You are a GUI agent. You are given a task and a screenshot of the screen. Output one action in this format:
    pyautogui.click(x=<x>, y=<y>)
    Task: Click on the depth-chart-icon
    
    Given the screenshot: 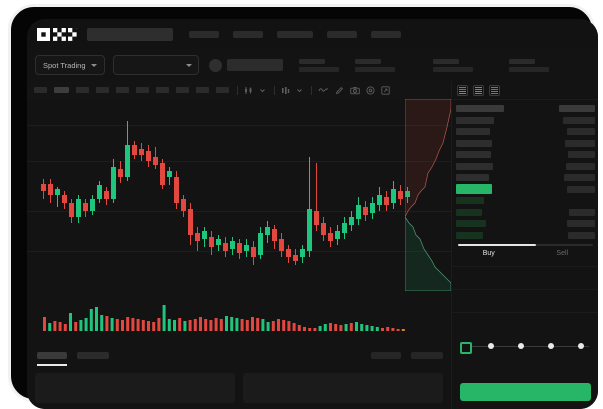 What is the action you would take?
    pyautogui.click(x=428, y=195)
    